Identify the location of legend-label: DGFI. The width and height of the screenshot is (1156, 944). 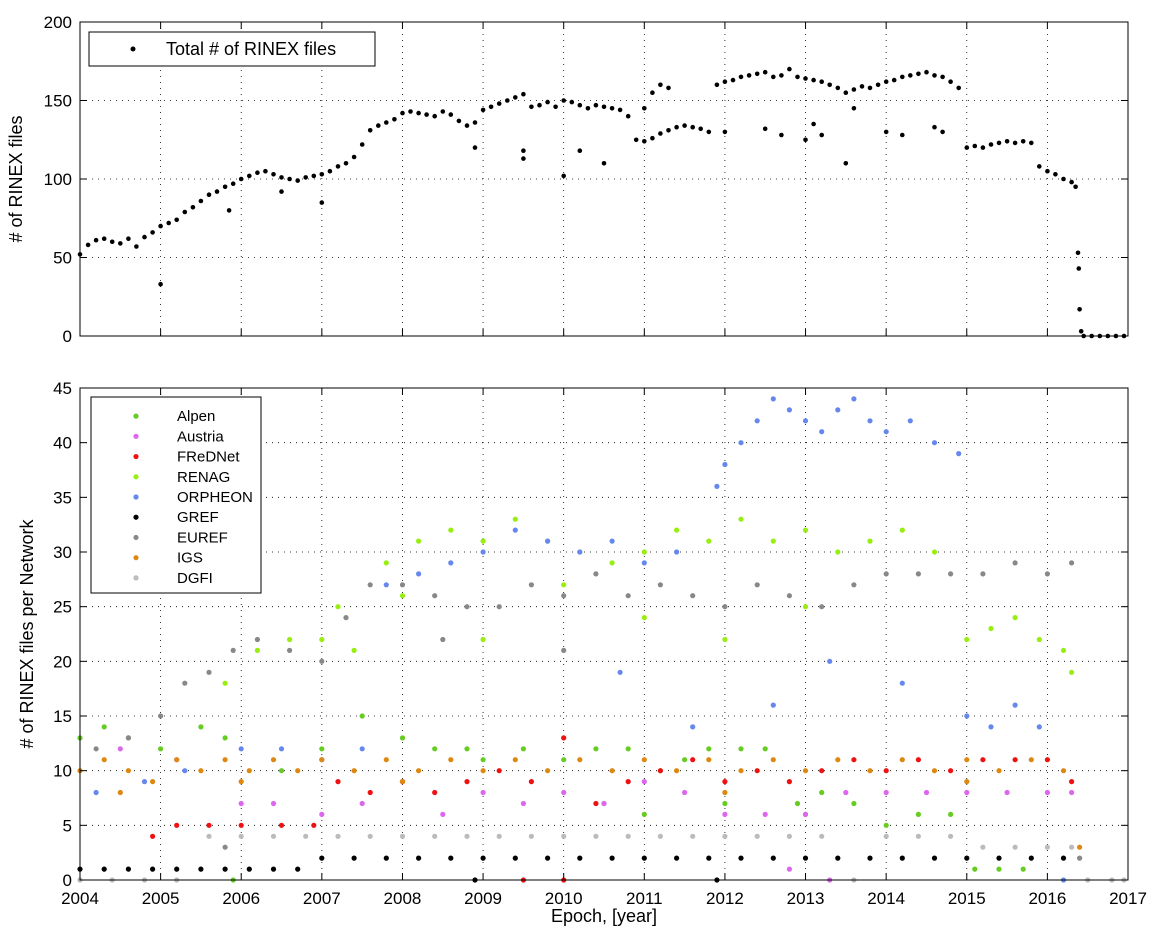
(195, 578).